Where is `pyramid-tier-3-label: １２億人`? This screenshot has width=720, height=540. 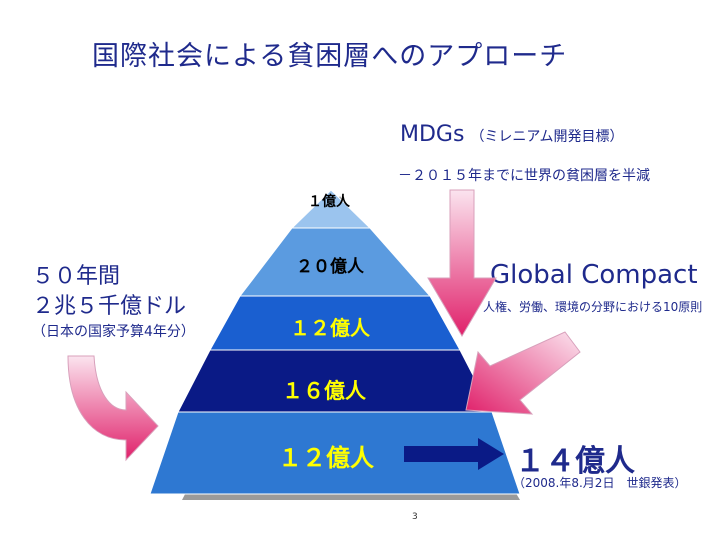
pyramid-tier-3-label: １２億人 is located at coordinates (330, 328).